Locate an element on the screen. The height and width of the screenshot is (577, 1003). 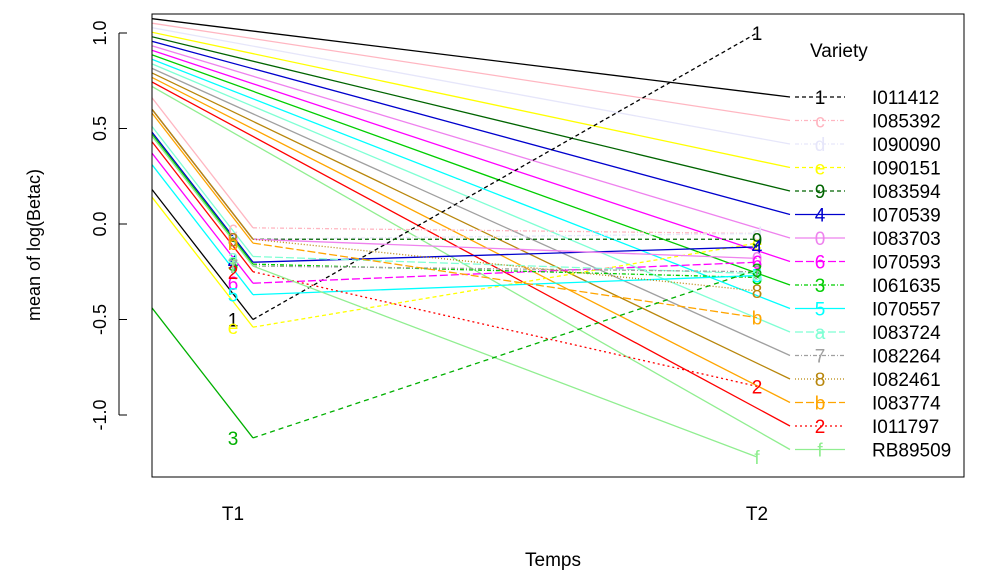
series-point-label: 2 is located at coordinates (757, 387).